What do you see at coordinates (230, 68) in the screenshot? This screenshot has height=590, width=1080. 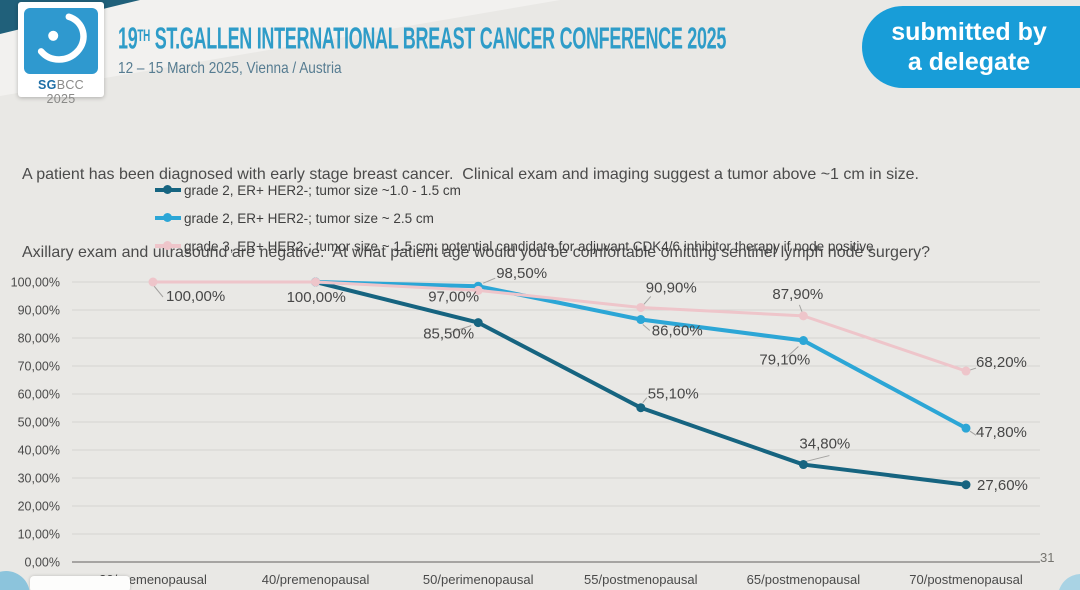 I see `conference-subtitle: 12 – 15 March 2025, Vienna / Austria` at bounding box center [230, 68].